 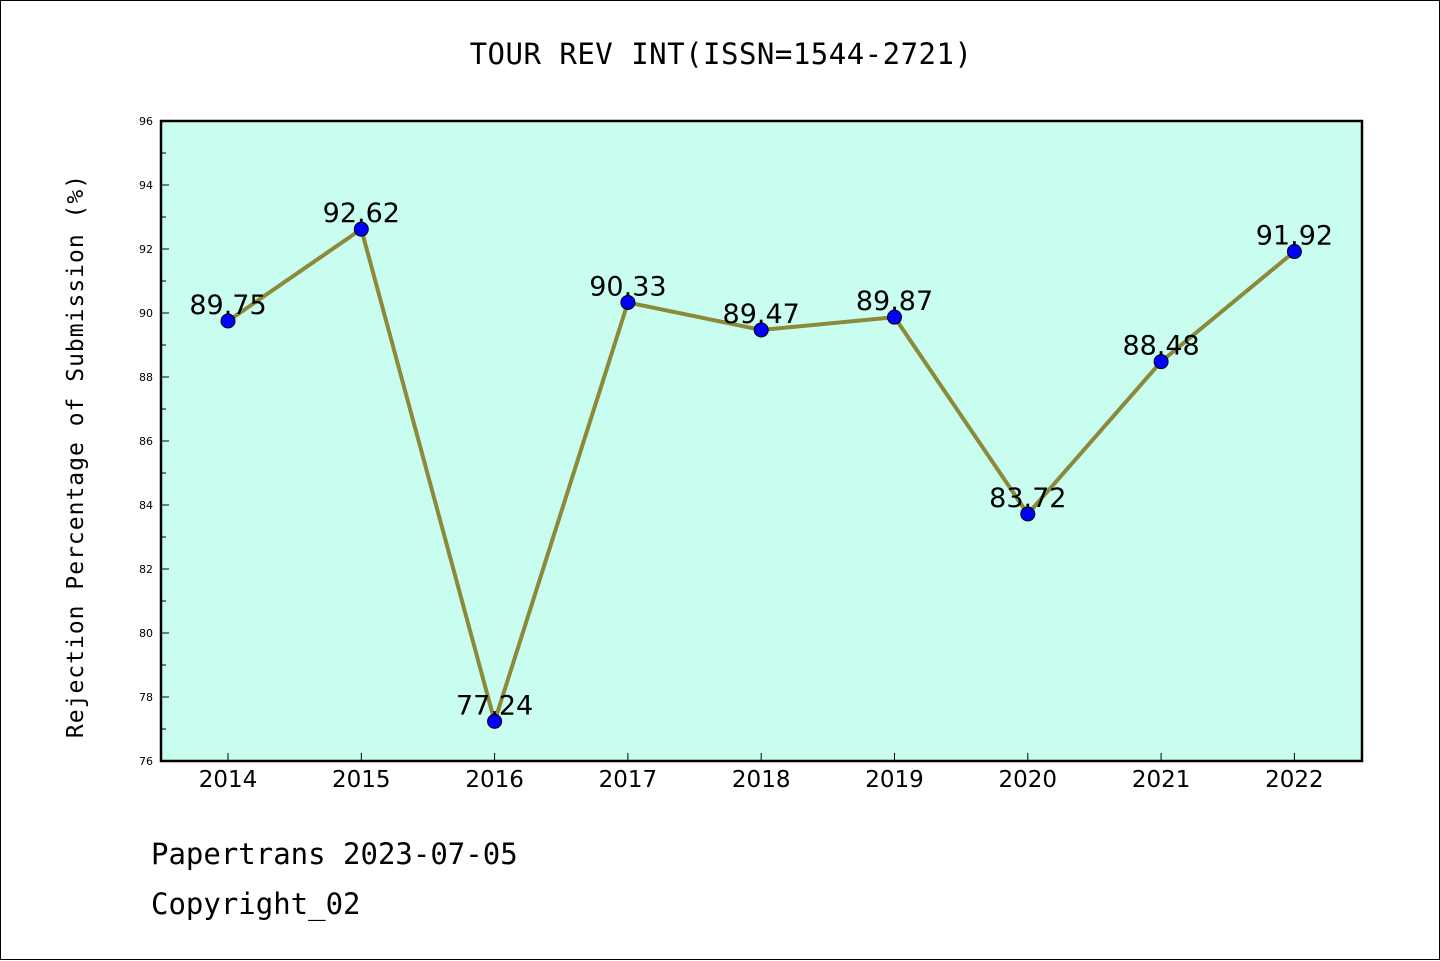 What do you see at coordinates (146, 505) in the screenshot?
I see `y-tick-label: 84` at bounding box center [146, 505].